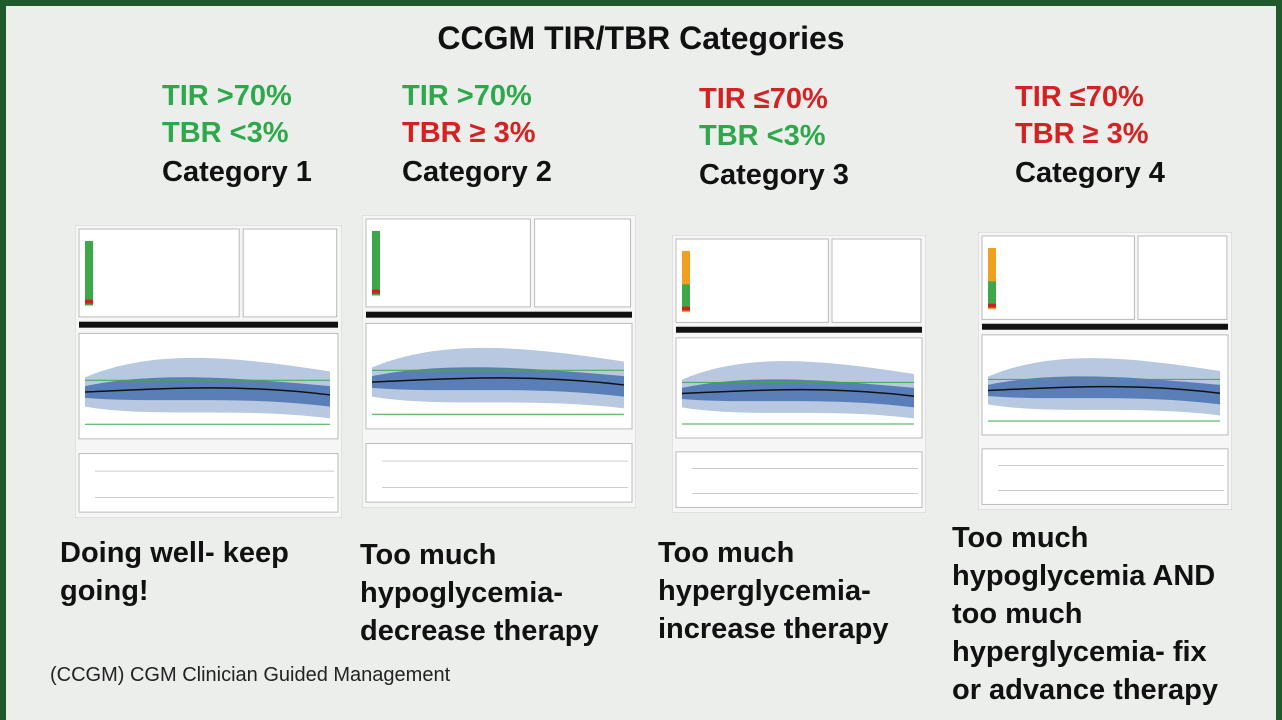 The image size is (1282, 720). What do you see at coordinates (237, 172) in the screenshot?
I see `category-label: Category 1` at bounding box center [237, 172].